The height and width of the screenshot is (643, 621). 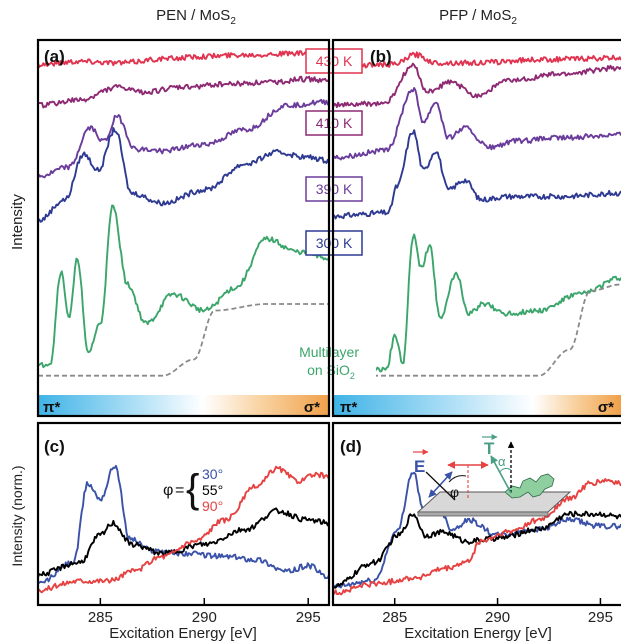 What do you see at coordinates (477, 124) in the screenshot?
I see `series-390k-b` at bounding box center [477, 124].